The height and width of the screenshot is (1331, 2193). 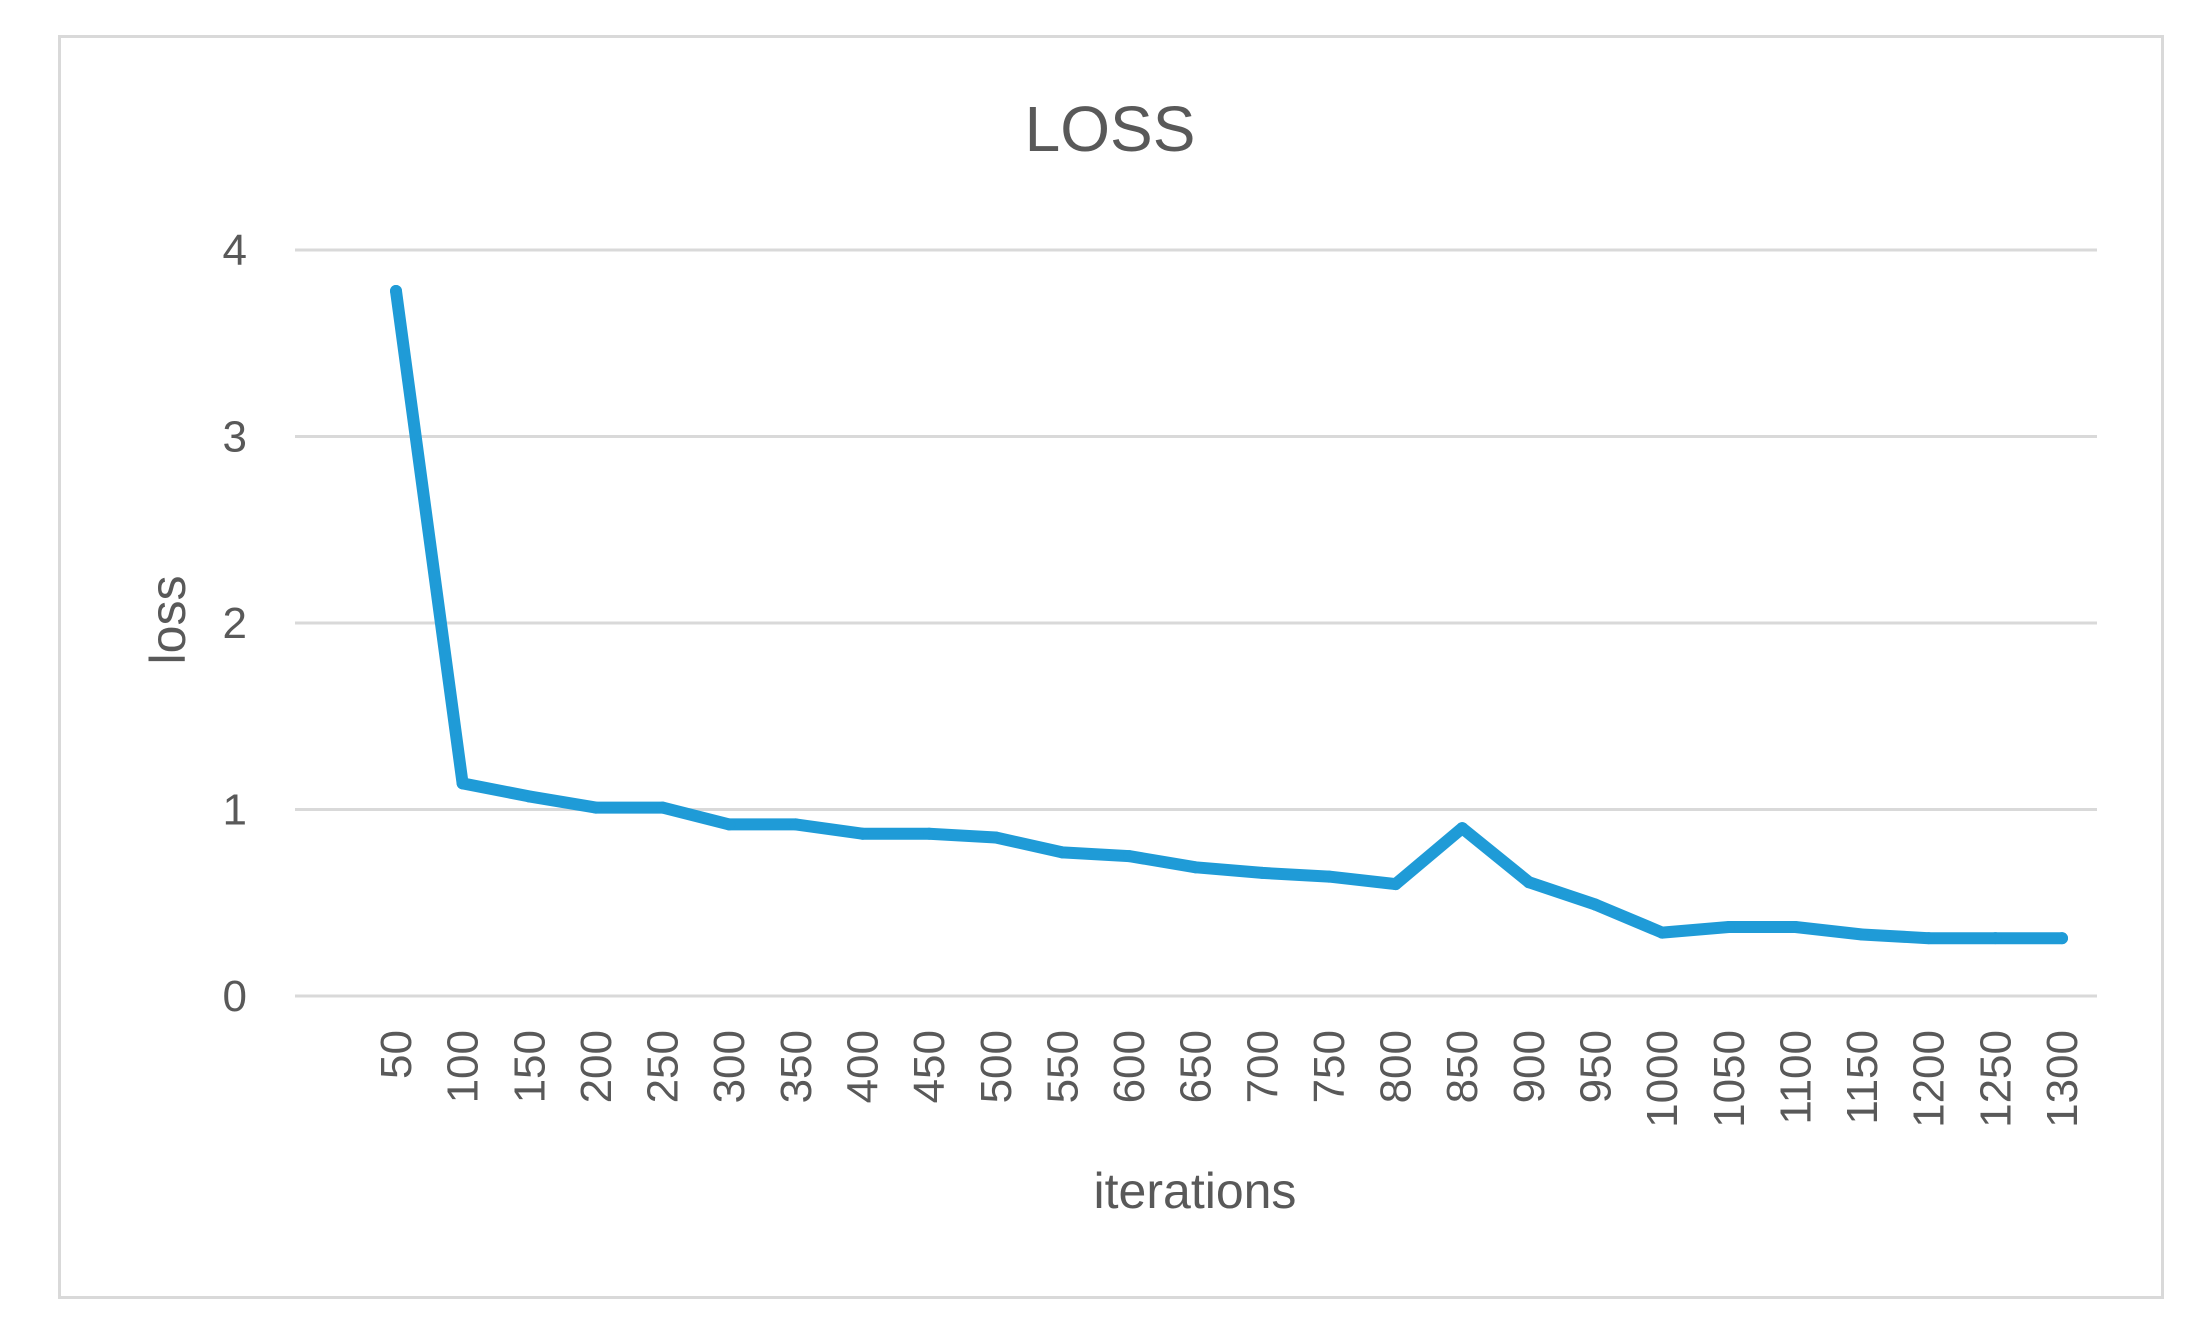 I want to click on x-tick-label: 50, so click(x=396, y=1054).